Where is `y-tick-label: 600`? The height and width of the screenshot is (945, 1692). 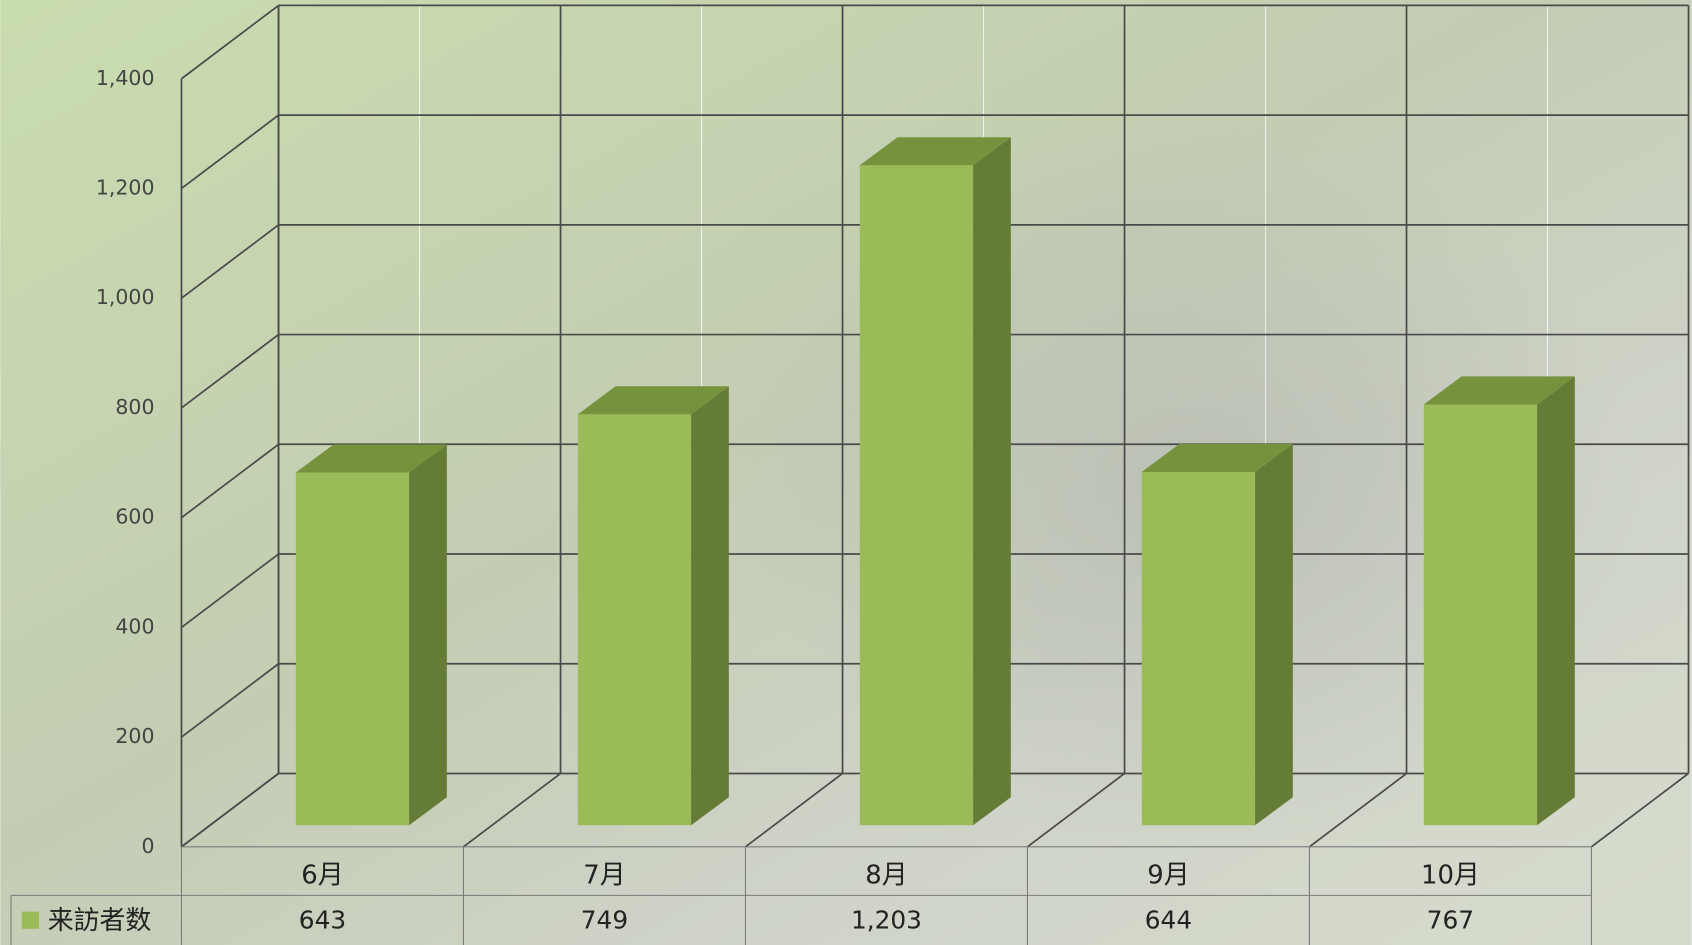 y-tick-label: 600 is located at coordinates (134, 517).